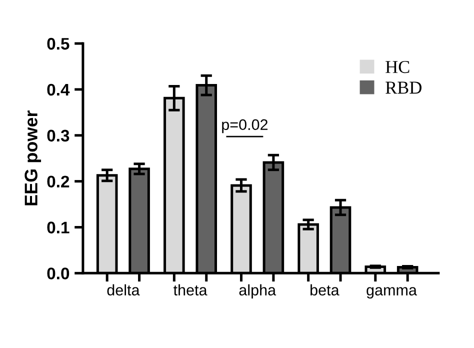  Describe the element at coordinates (123, 290) in the screenshot. I see `x-tick-label: delta` at that location.